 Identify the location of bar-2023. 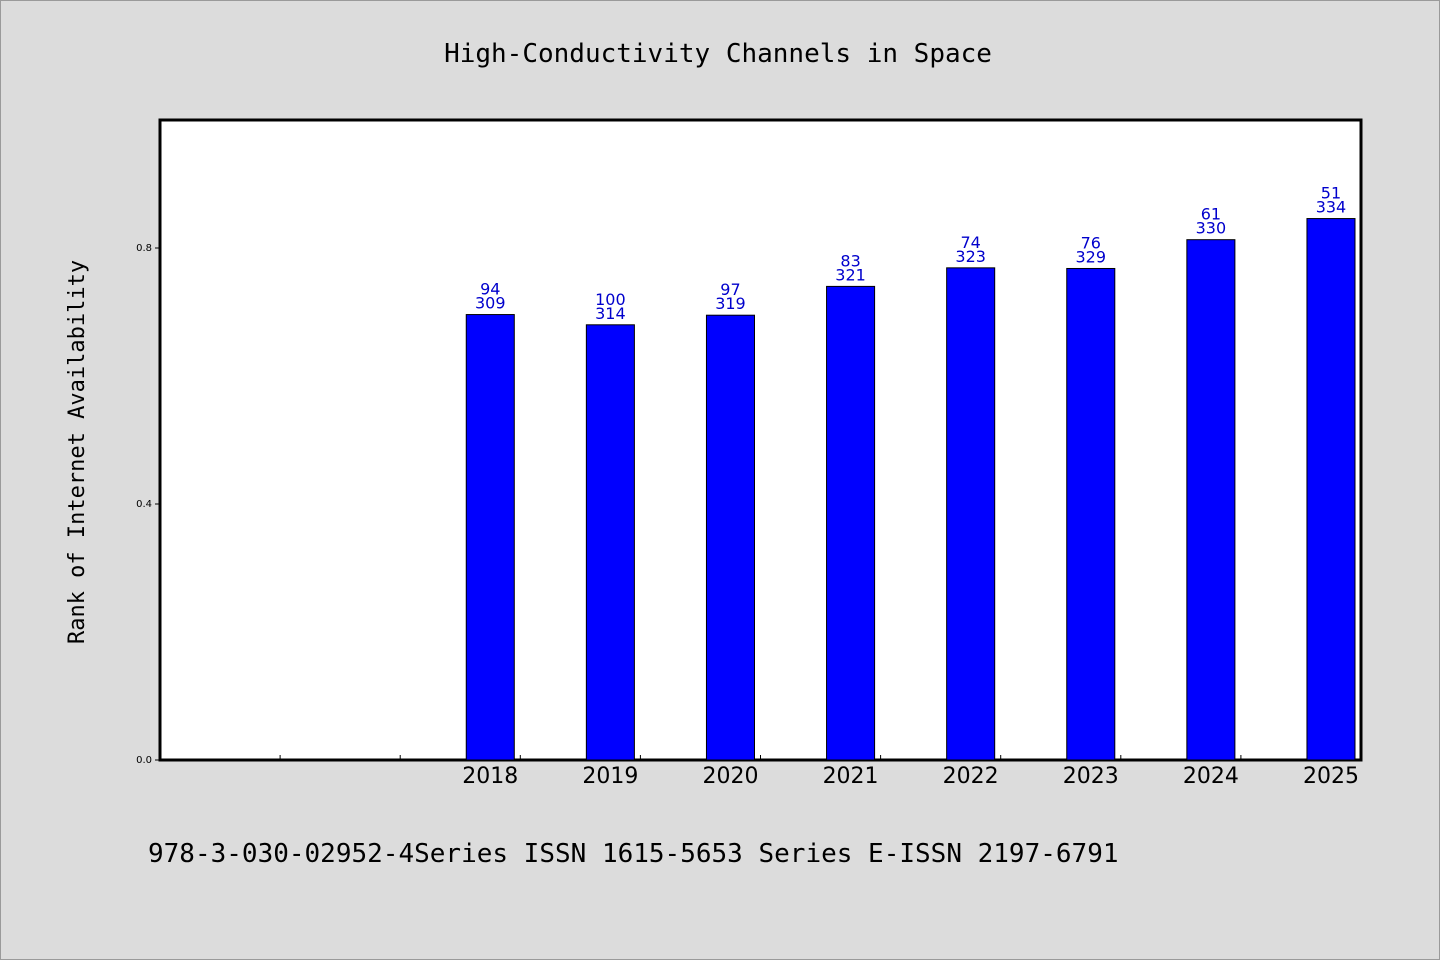
(1091, 514).